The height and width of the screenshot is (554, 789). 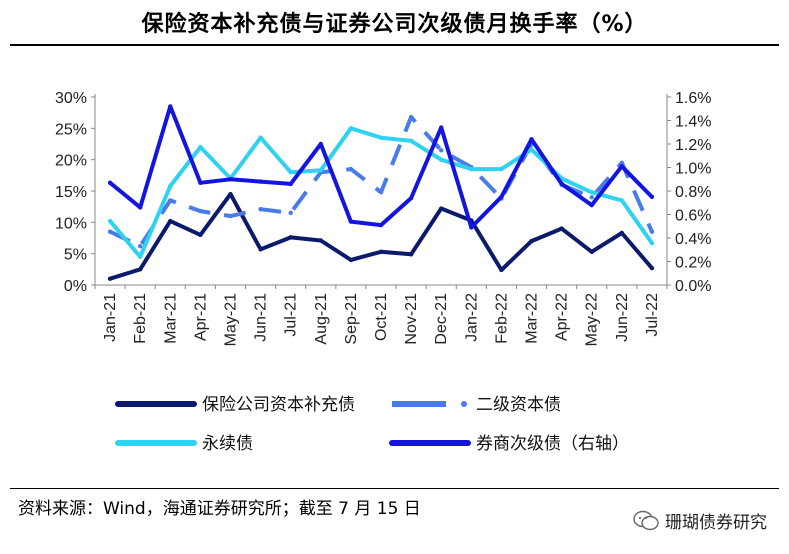 What do you see at coordinates (71, 161) in the screenshot?
I see `y-left-tick-label: 20%` at bounding box center [71, 161].